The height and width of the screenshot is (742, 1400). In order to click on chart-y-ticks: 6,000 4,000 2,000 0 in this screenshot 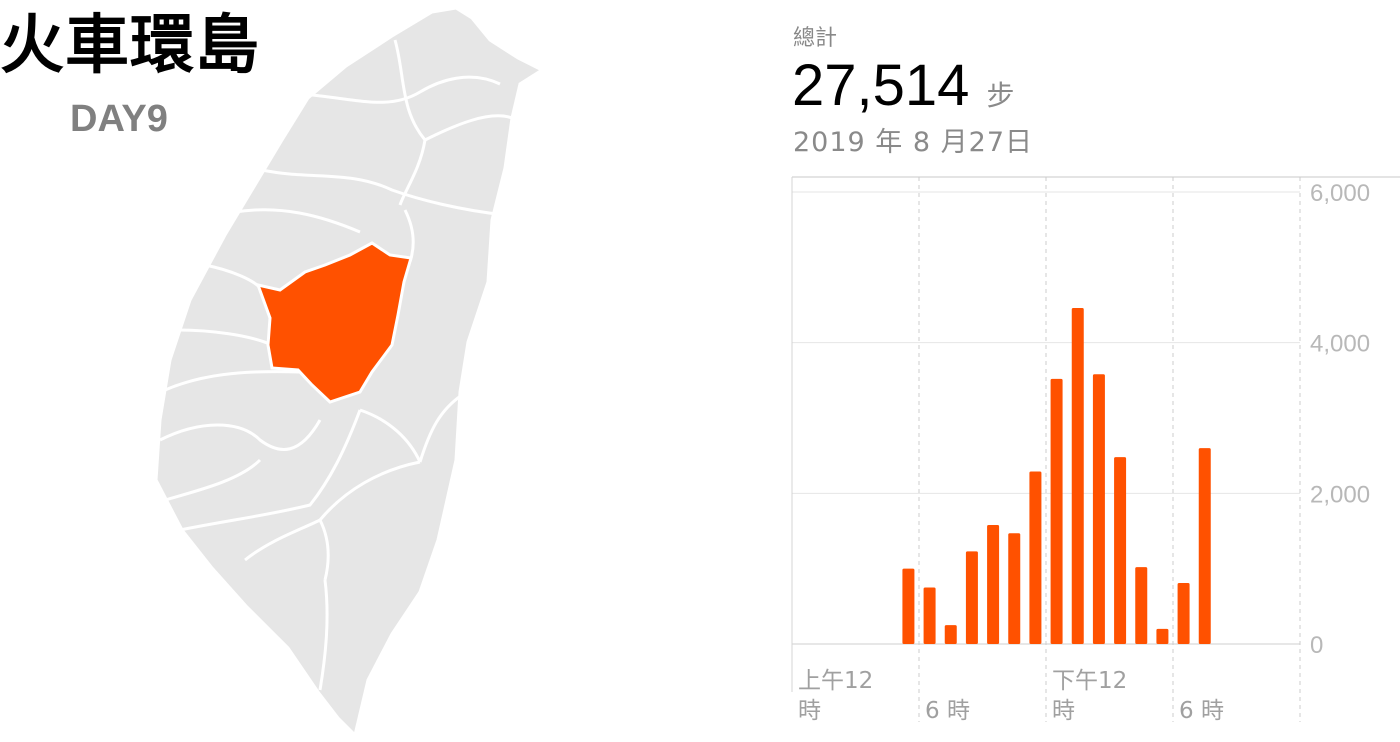, I will do `click(1340, 419)`.